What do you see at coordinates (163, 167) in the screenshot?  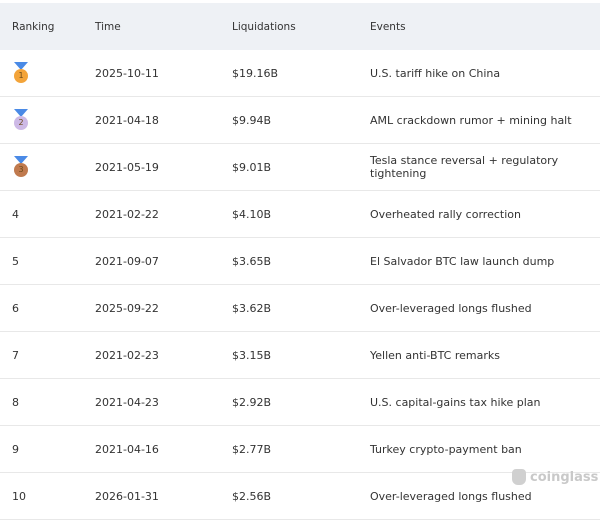 I see `cell-time: 2021-05-19` at bounding box center [163, 167].